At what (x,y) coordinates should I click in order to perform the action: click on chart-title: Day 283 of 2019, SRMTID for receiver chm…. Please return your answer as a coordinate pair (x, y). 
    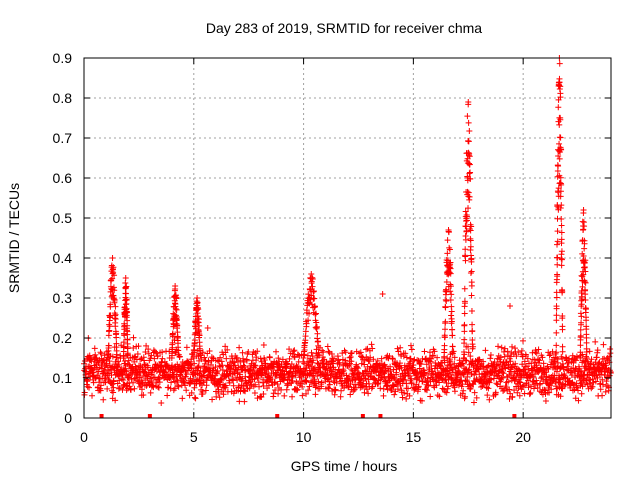
    Looking at the image, I should click on (344, 28).